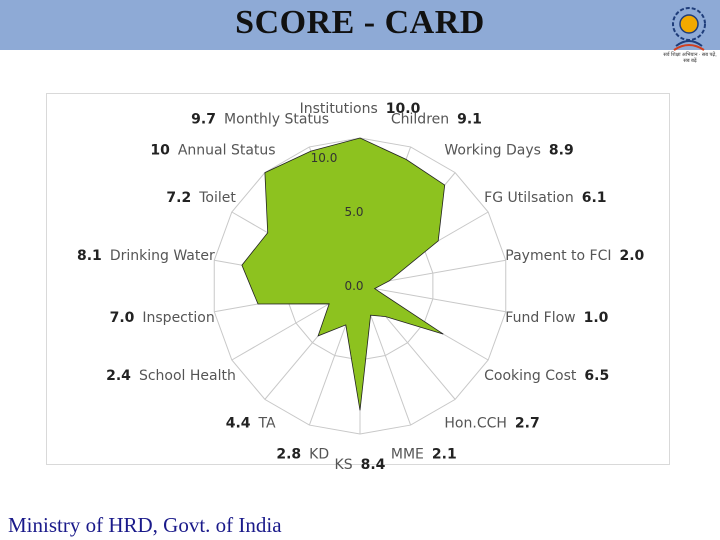 The width and height of the screenshot is (720, 540). I want to click on axis-label-cooking-cost: Cooking Cost 6.5, so click(546, 376).